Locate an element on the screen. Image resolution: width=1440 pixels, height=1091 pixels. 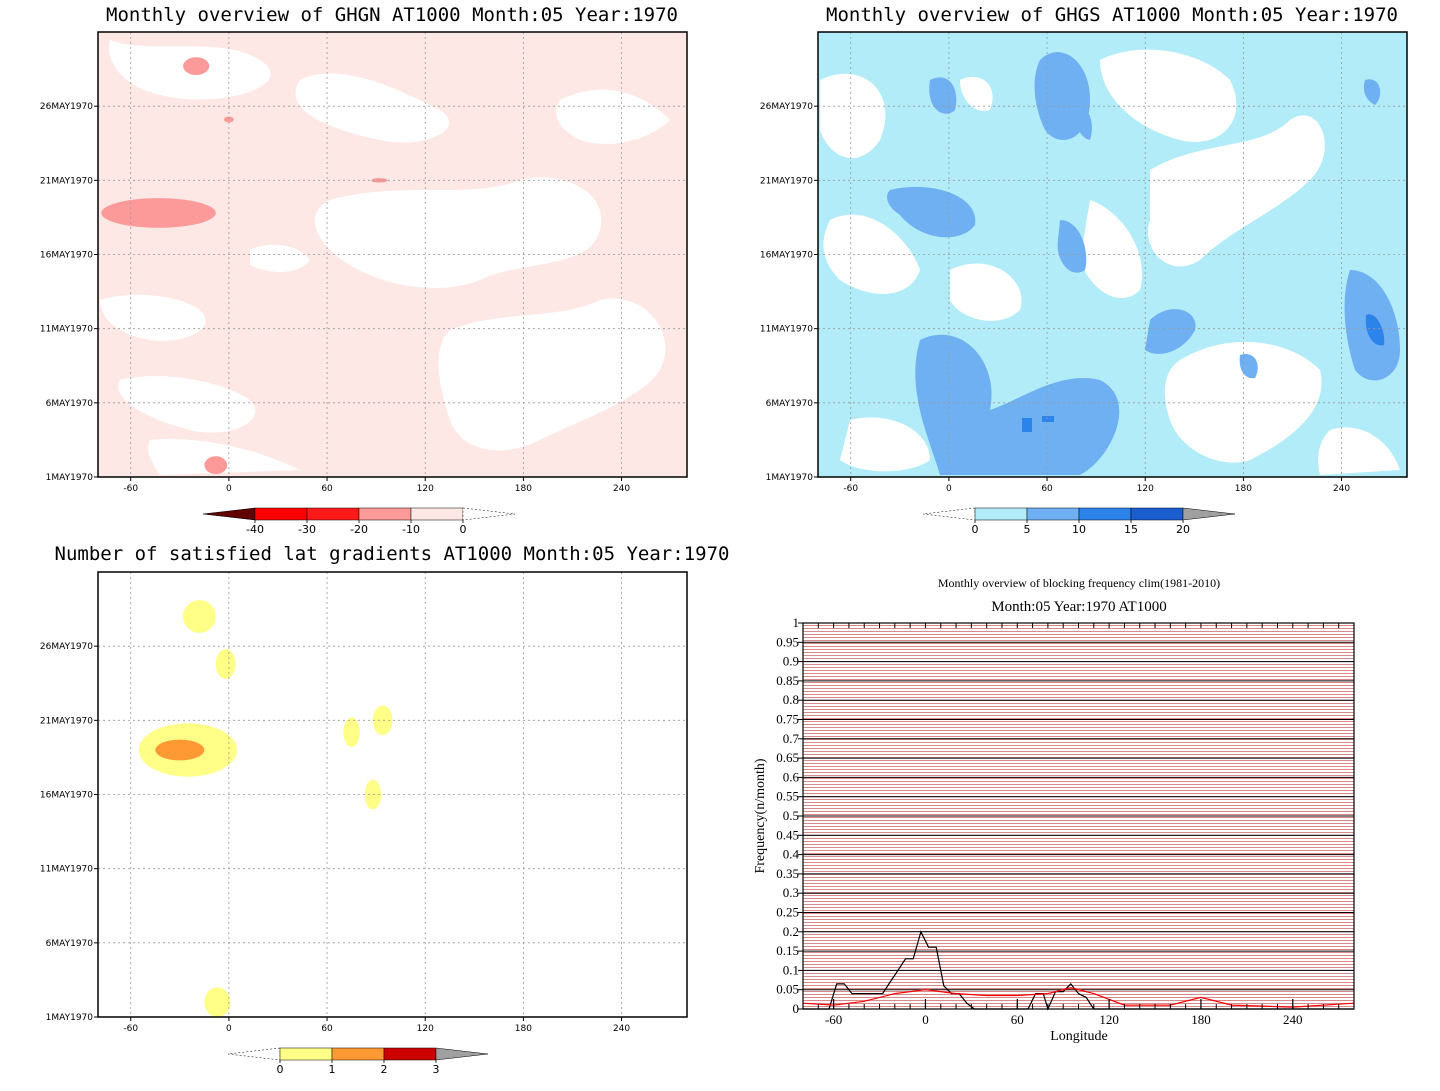
blocking-y-tick-label: 0 is located at coordinates (796, 1008).